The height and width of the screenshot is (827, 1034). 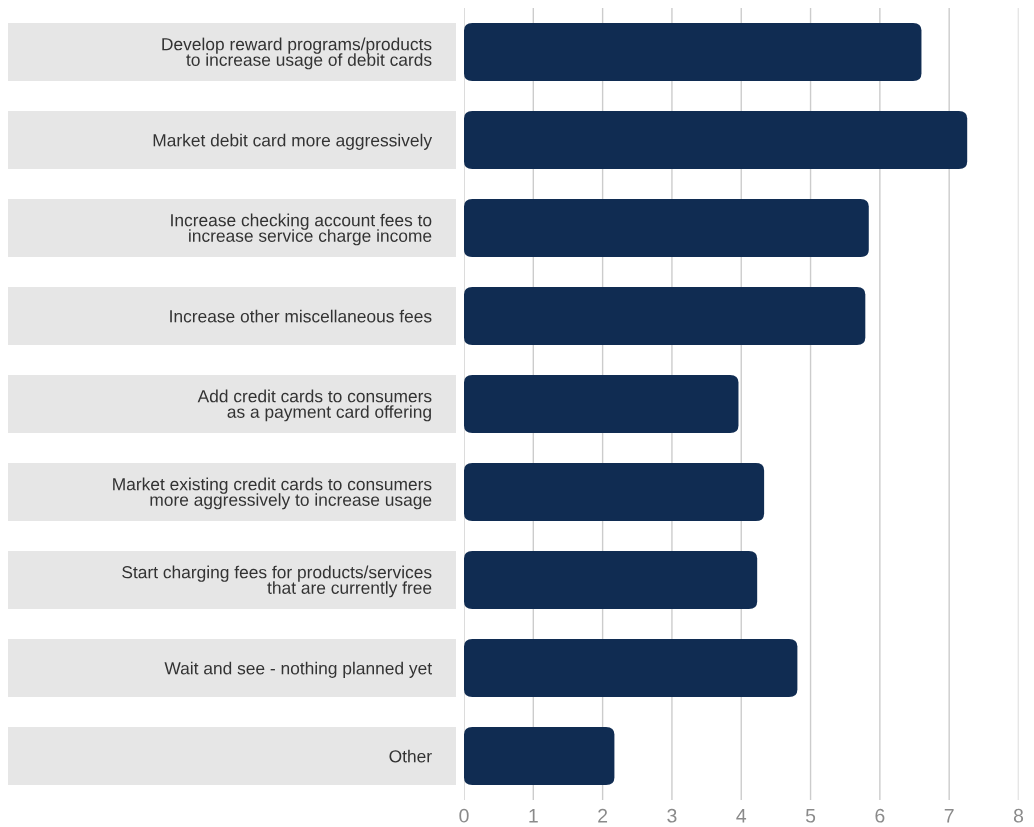 What do you see at coordinates (672, 815) in the screenshot?
I see `x-tick-label: 3` at bounding box center [672, 815].